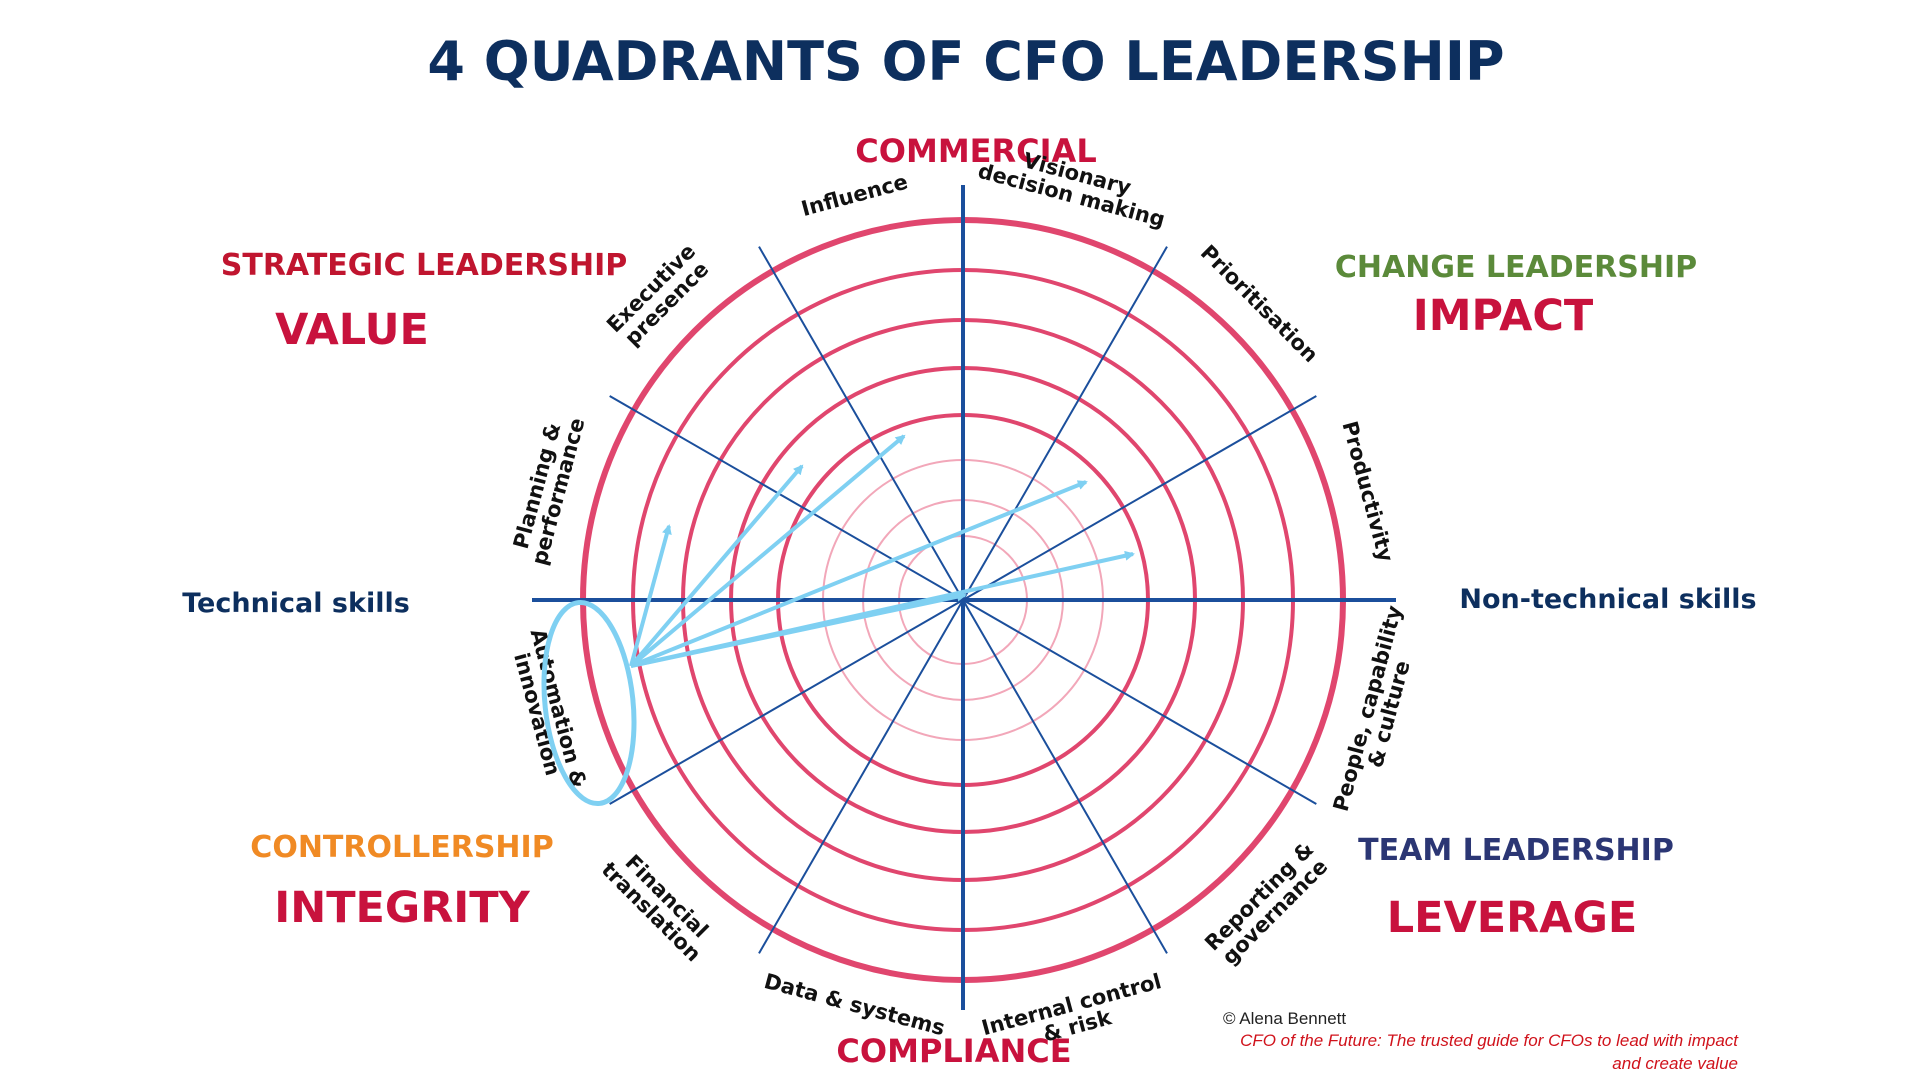 This screenshot has width=1920, height=1080. Describe the element at coordinates (352, 330) in the screenshot. I see `quadrant-value-value: VALUE` at that location.